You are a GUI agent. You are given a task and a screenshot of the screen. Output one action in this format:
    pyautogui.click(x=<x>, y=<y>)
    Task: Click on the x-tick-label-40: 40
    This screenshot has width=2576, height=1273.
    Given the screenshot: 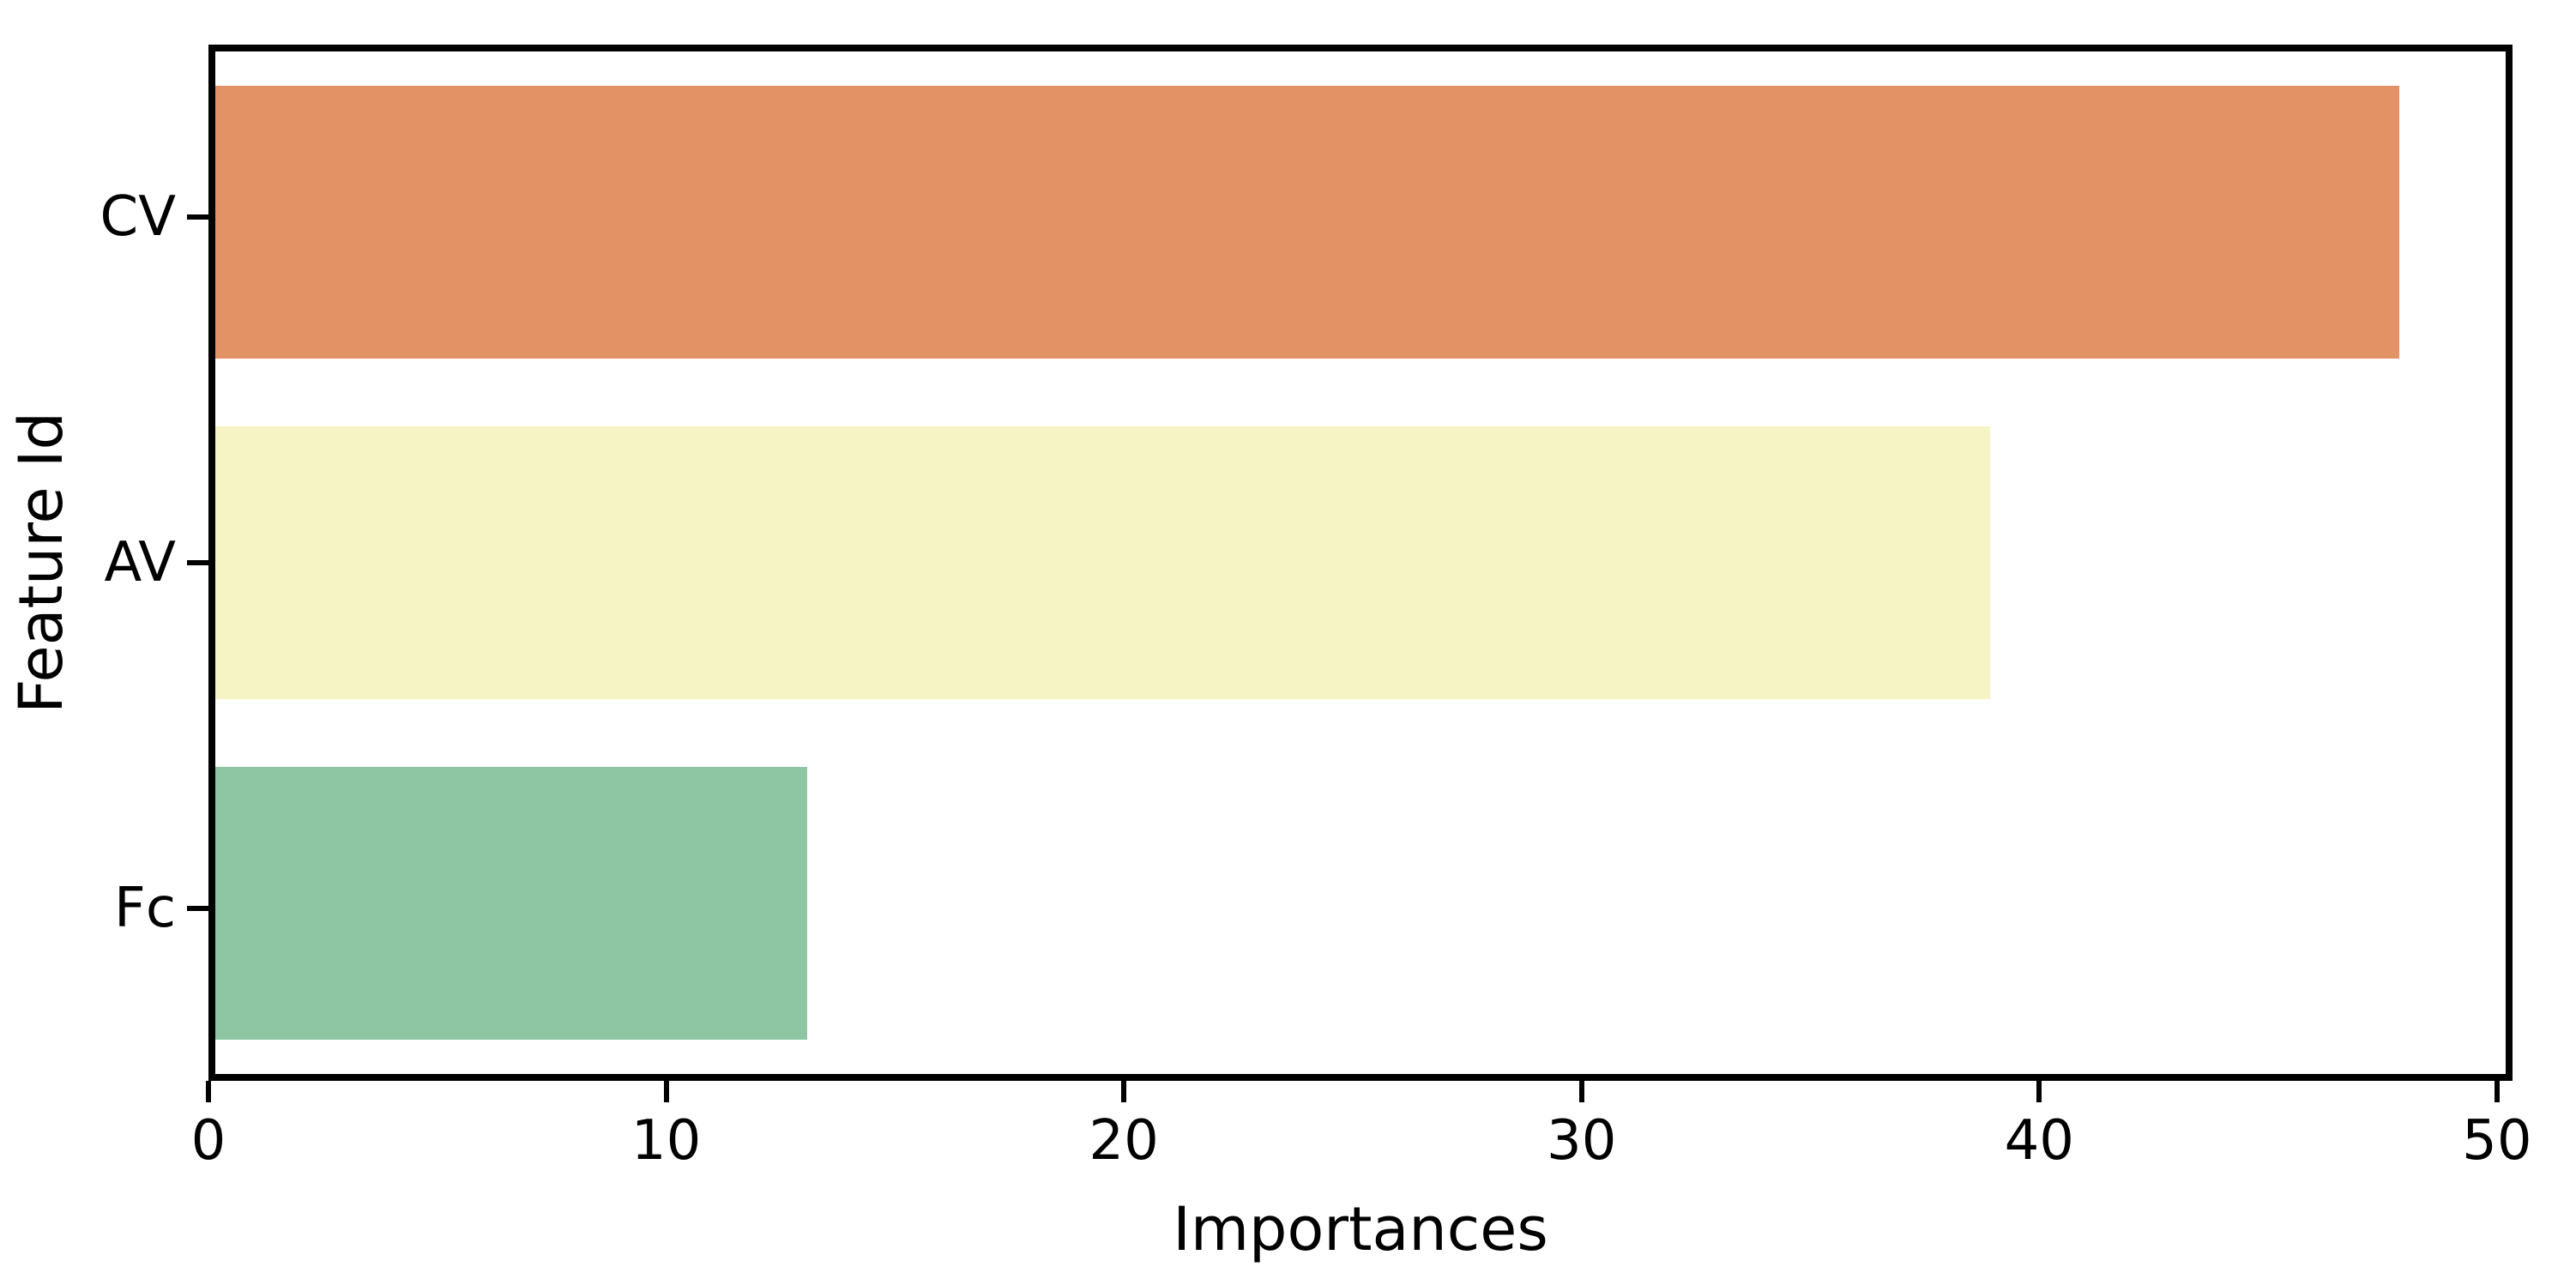 What is the action you would take?
    pyautogui.click(x=2039, y=1141)
    